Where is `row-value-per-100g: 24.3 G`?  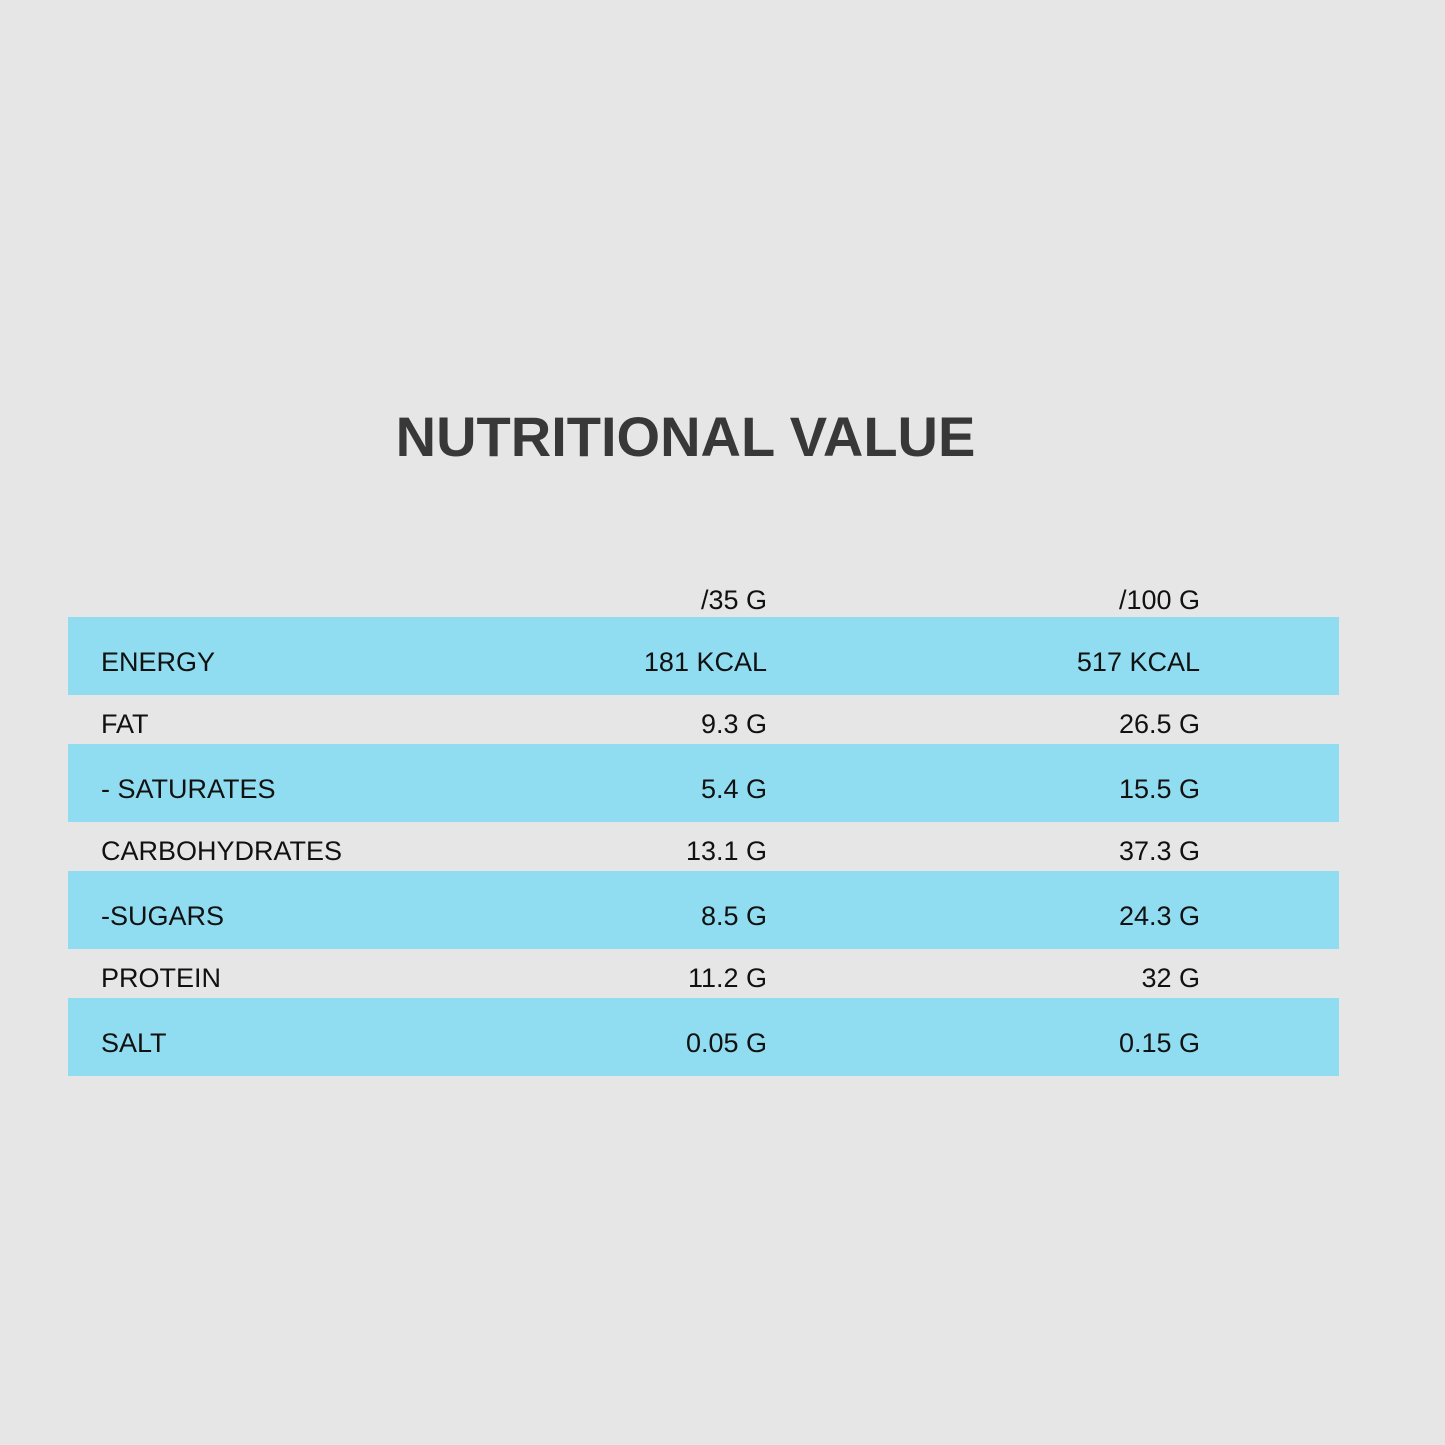
row-value-per-100g: 24.3 G is located at coordinates (1159, 916).